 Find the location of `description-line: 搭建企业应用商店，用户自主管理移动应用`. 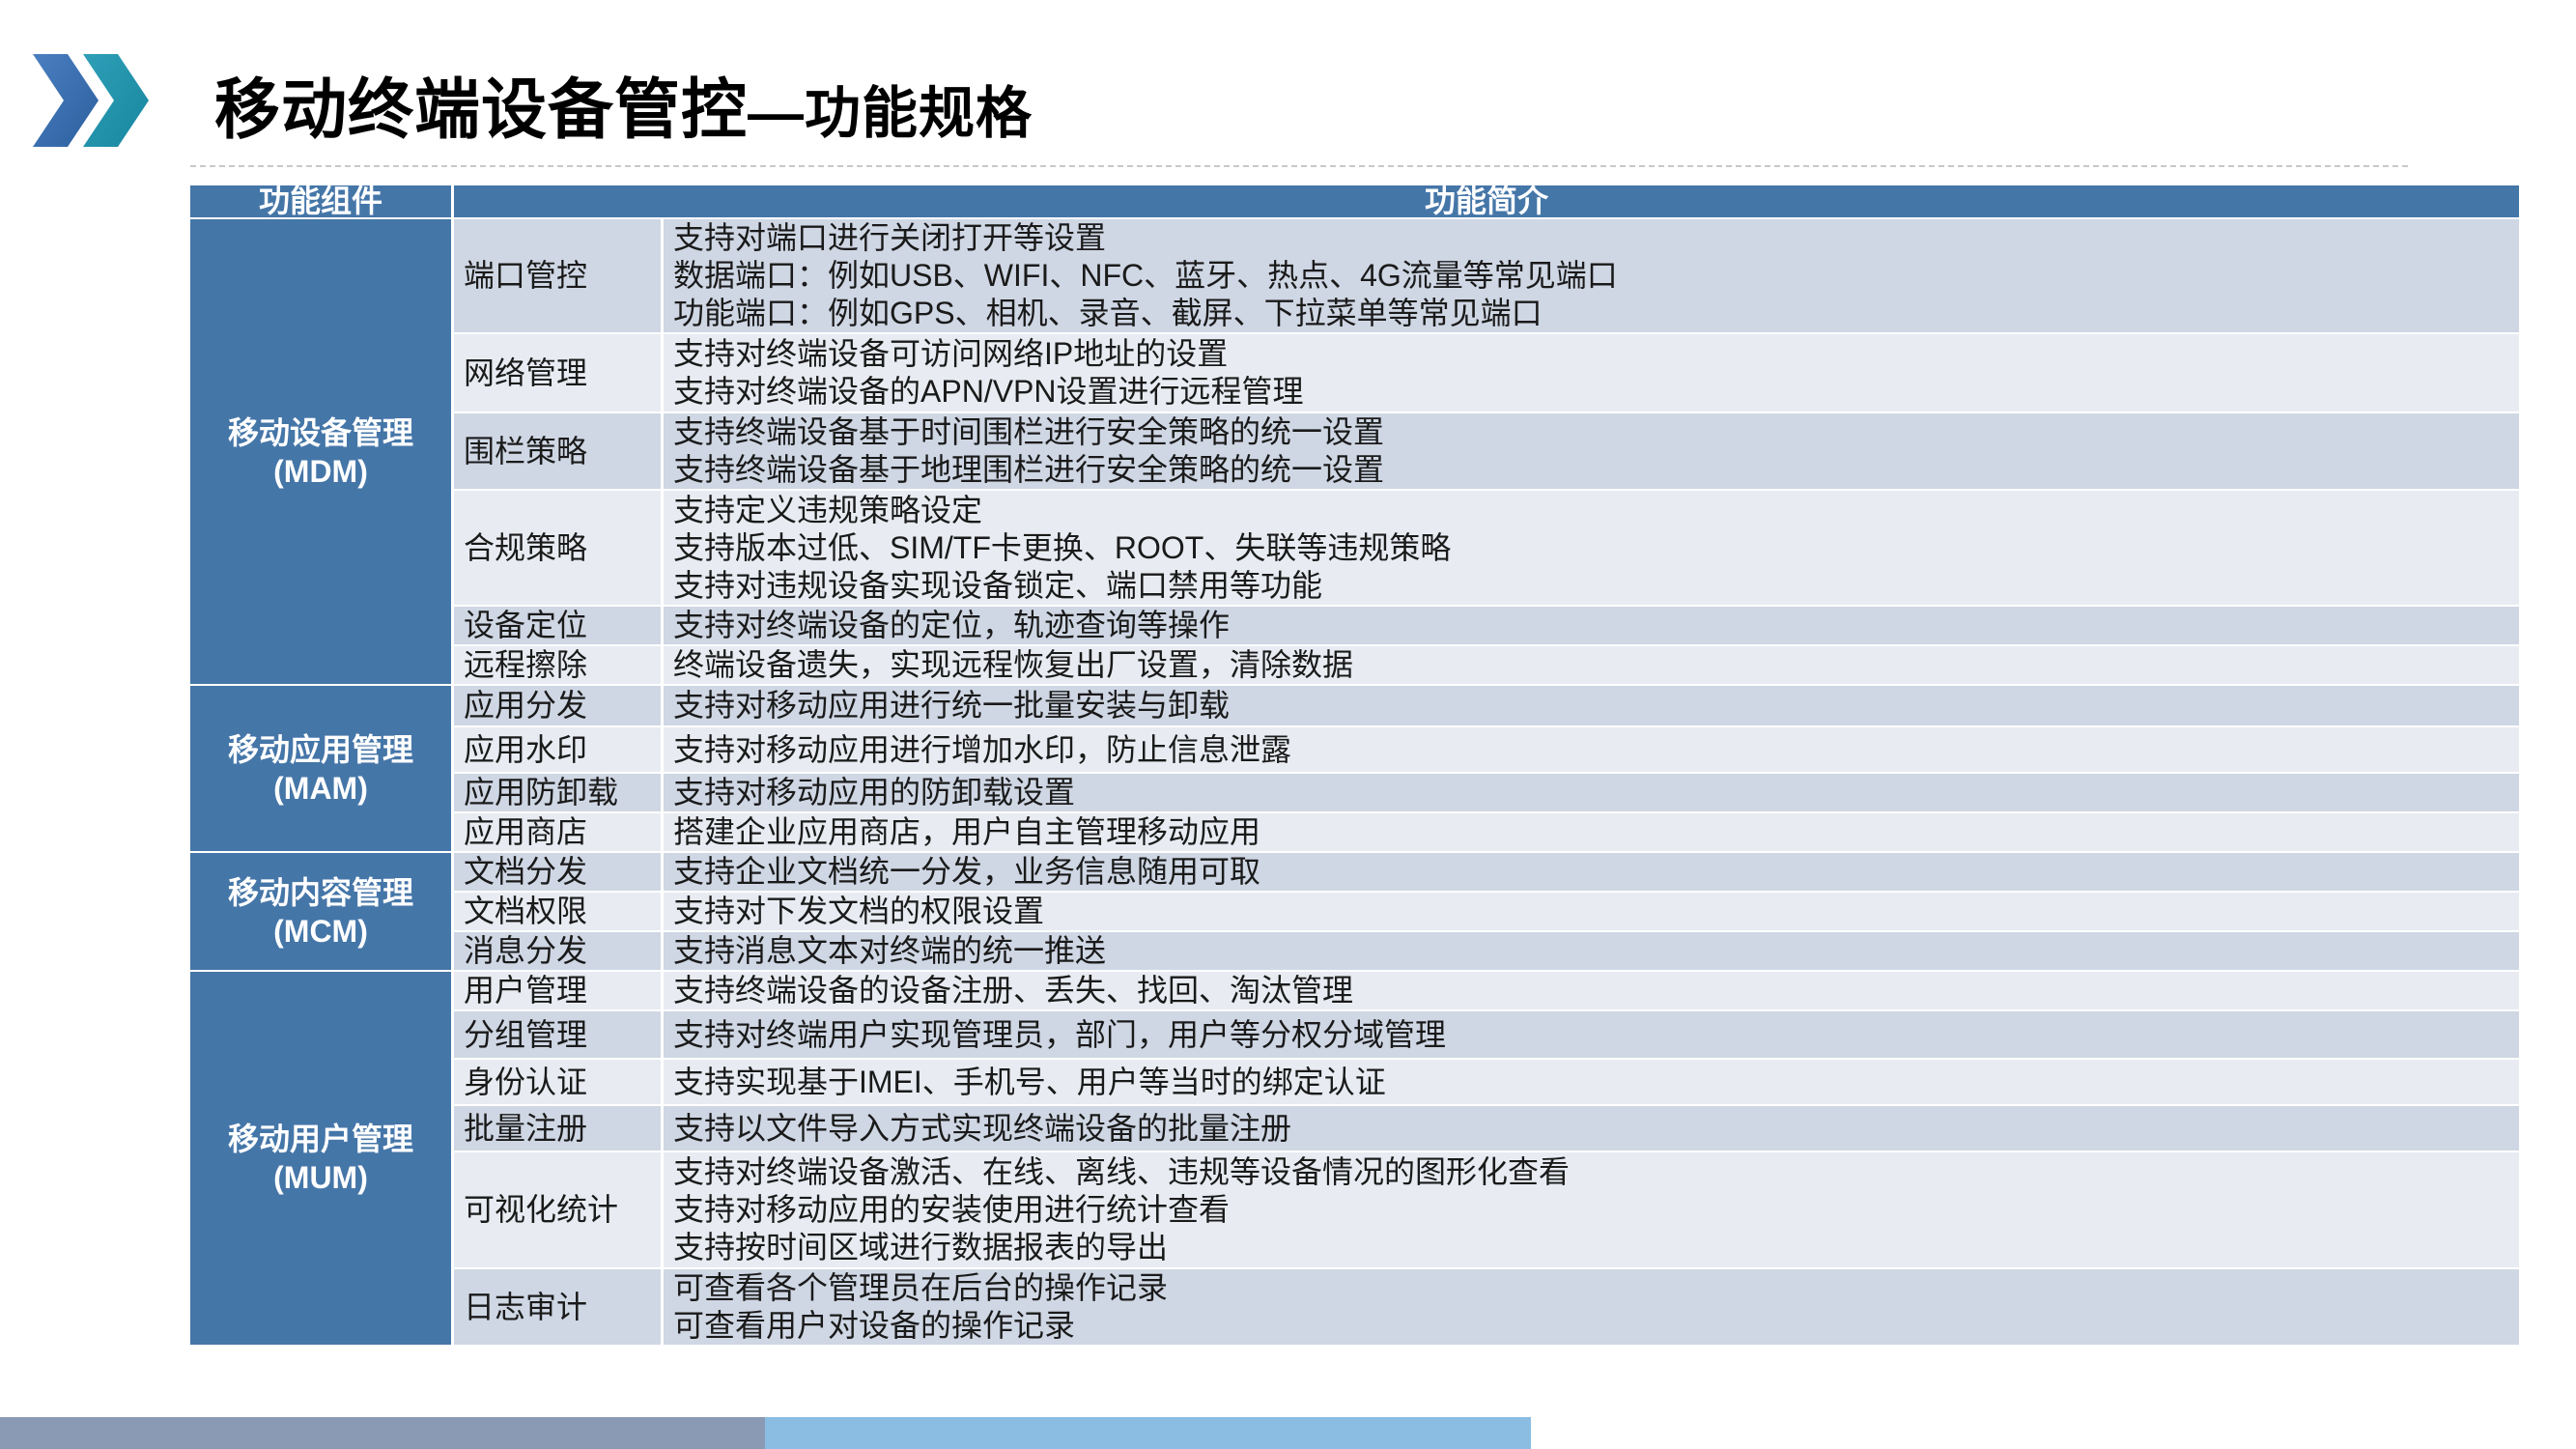

description-line: 搭建企业应用商店，用户自主管理移动应用 is located at coordinates (967, 831).